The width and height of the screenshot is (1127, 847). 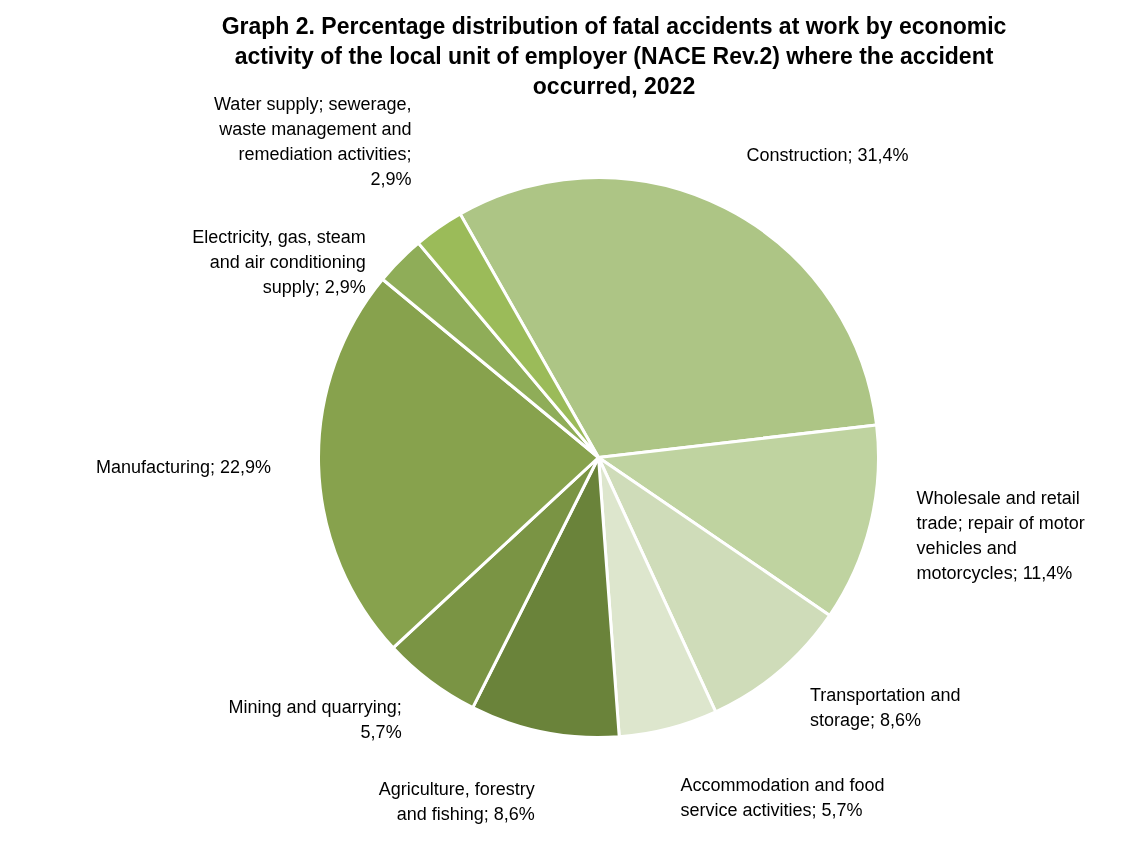 What do you see at coordinates (885, 708) in the screenshot?
I see `slice-label: Transportation and storage; 8,6%` at bounding box center [885, 708].